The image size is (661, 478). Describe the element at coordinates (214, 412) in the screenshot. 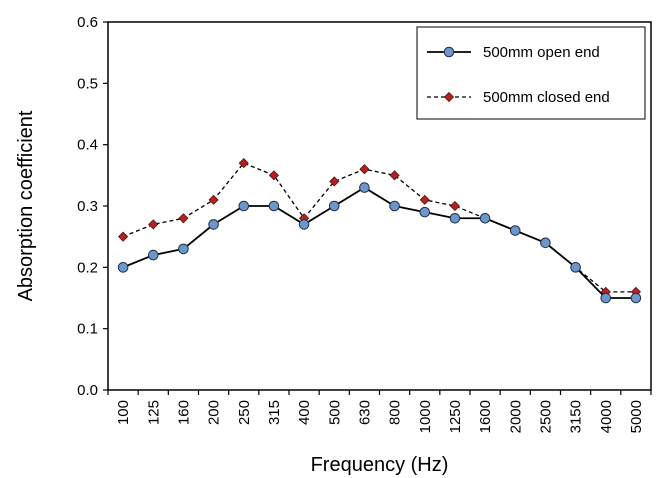

I see `x-tick-label: 200` at that location.